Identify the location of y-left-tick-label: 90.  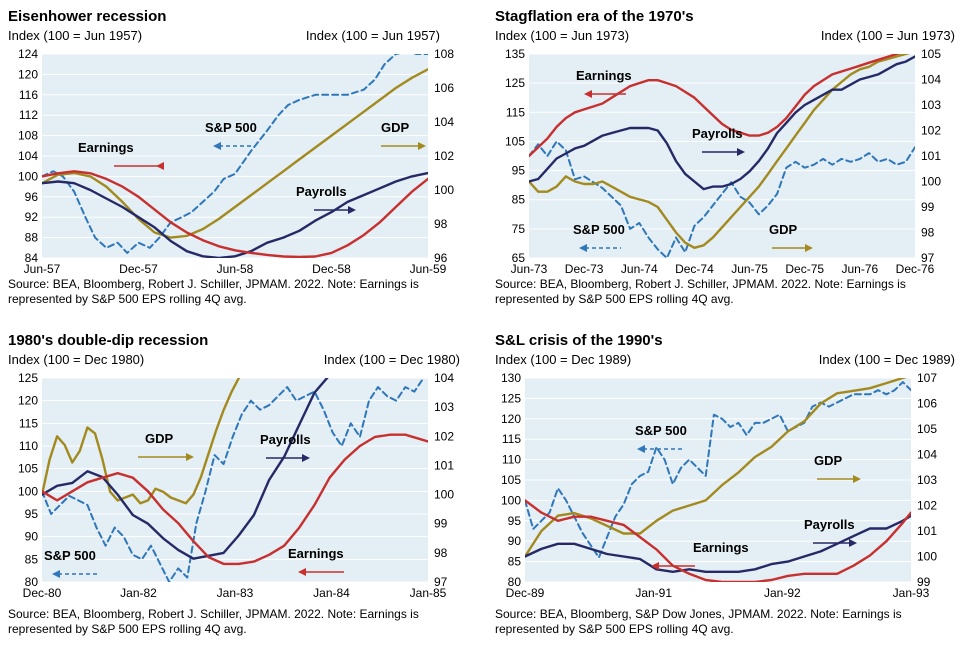
(32, 537).